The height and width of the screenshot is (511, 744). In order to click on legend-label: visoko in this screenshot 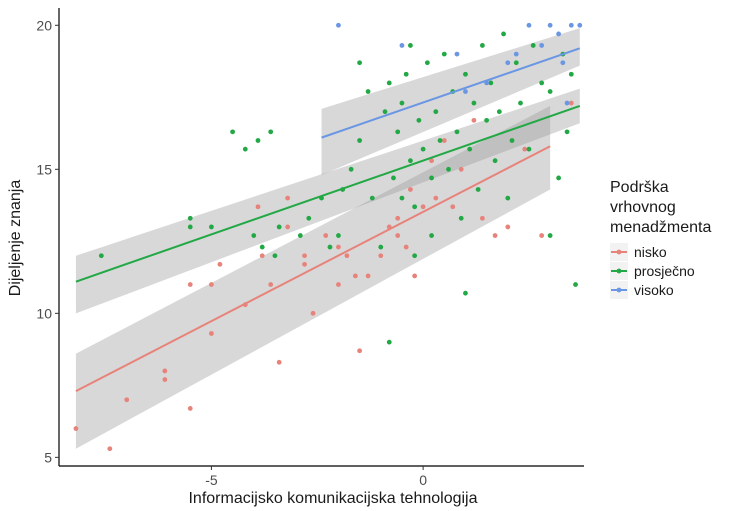, I will do `click(654, 290)`.